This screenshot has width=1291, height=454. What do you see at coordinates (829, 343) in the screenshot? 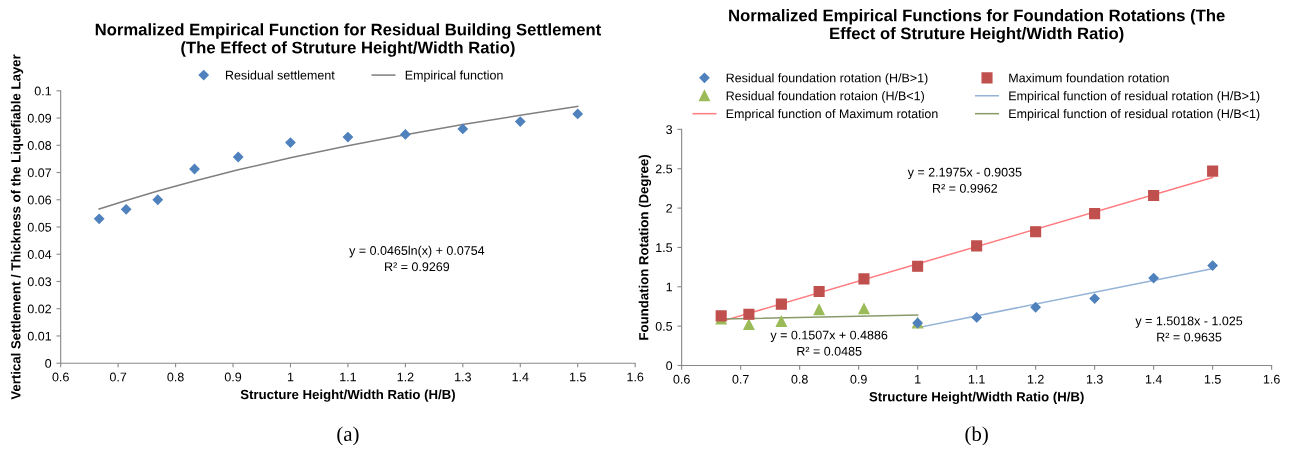
I see `annotation: y = 0.1507x + 0.4886 R² = 0.0485` at bounding box center [829, 343].